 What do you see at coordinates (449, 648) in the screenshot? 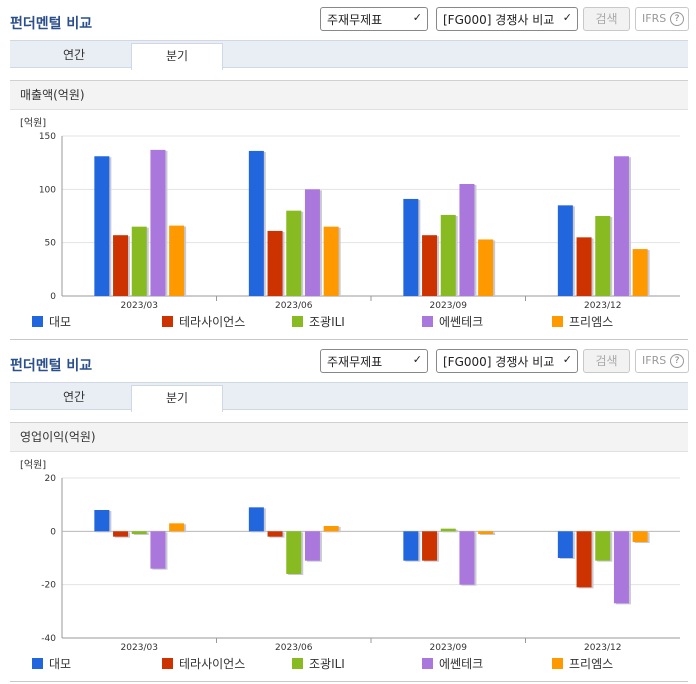
I see `x-tick-label: 2023/09` at bounding box center [449, 648].